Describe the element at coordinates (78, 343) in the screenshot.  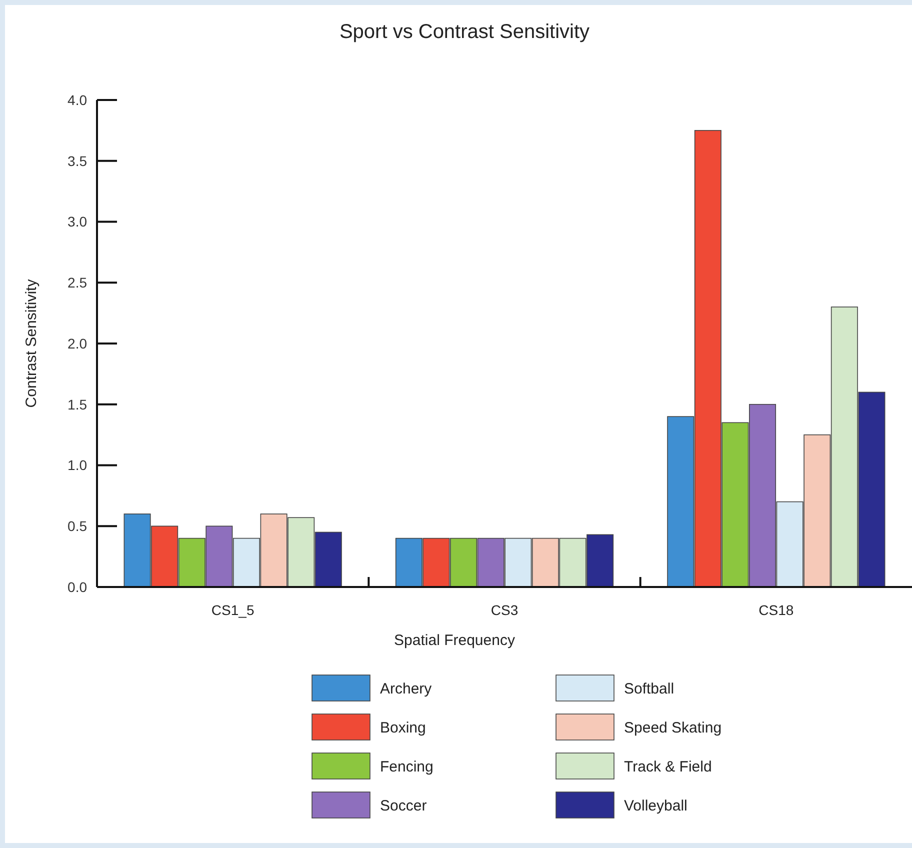
I see `y-tick-label: 2.0` at that location.